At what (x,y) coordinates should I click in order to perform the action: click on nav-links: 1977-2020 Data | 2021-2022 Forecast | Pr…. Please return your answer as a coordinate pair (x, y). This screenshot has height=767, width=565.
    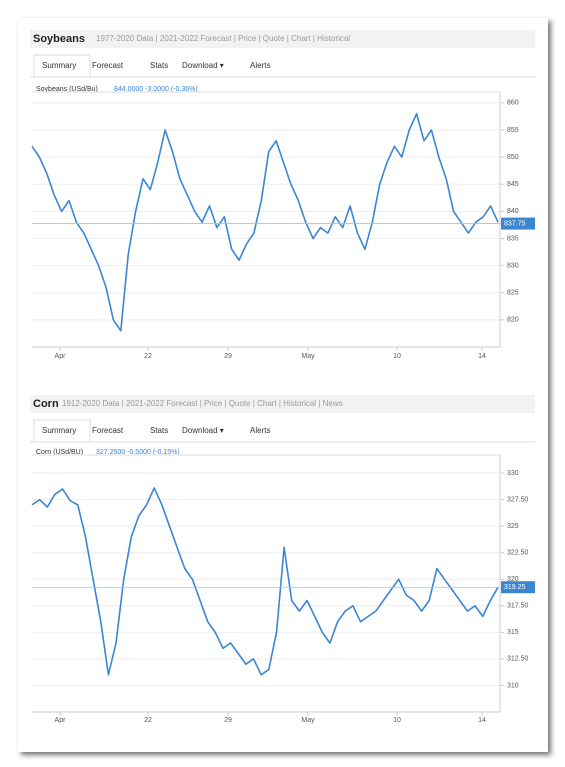
    Looking at the image, I should click on (223, 38).